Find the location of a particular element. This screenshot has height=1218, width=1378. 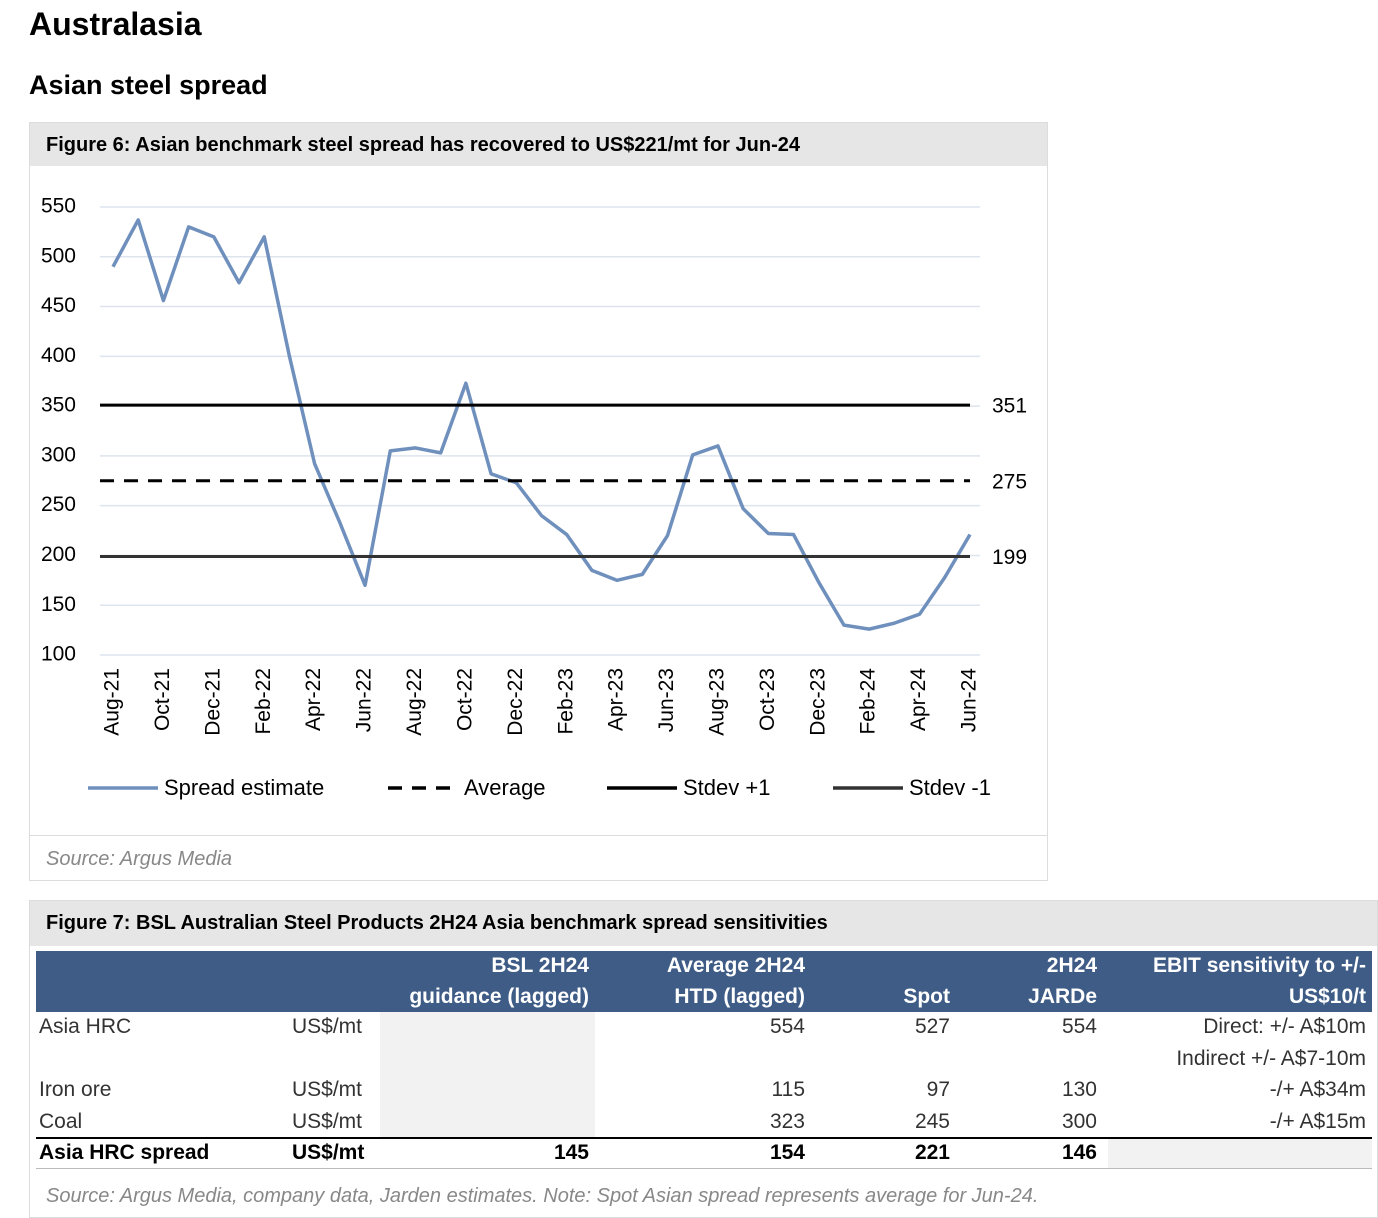

total-unit: US$/mt is located at coordinates (328, 1152).